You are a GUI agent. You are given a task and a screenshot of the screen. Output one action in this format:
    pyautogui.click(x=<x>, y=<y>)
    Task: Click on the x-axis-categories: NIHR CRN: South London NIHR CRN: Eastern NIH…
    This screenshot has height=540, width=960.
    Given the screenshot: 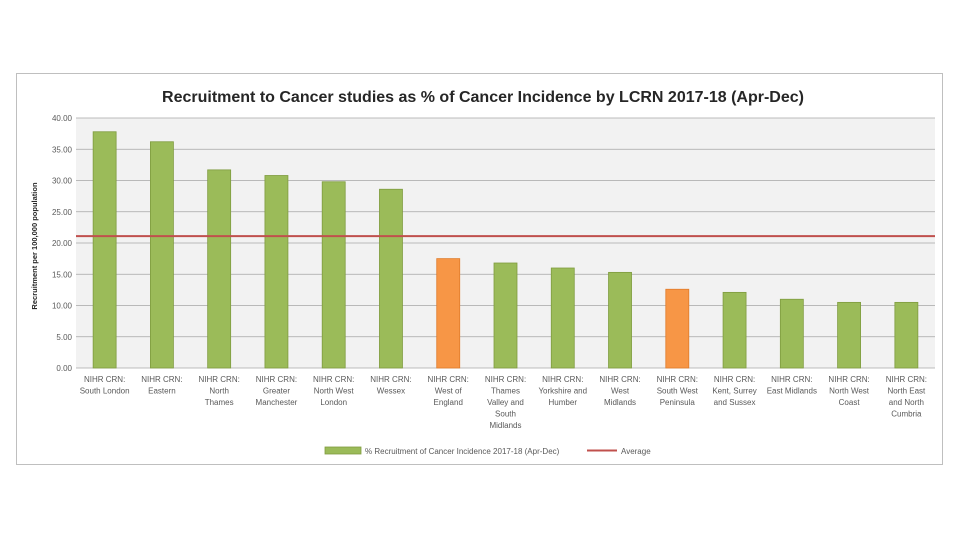 What is the action you would take?
    pyautogui.click(x=503, y=402)
    